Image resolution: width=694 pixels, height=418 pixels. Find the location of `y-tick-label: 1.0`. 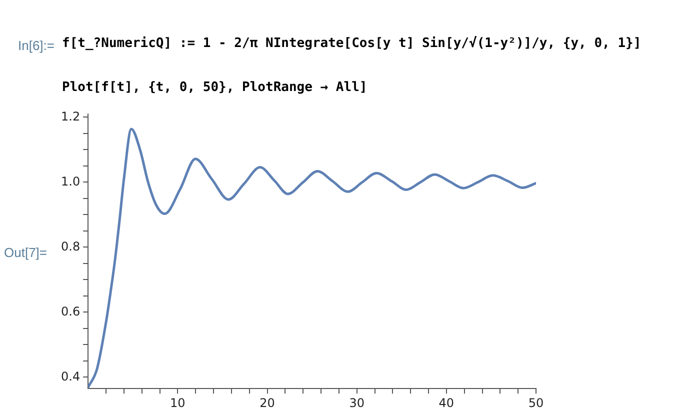

y-tick-label: 1.0 is located at coordinates (70, 181).